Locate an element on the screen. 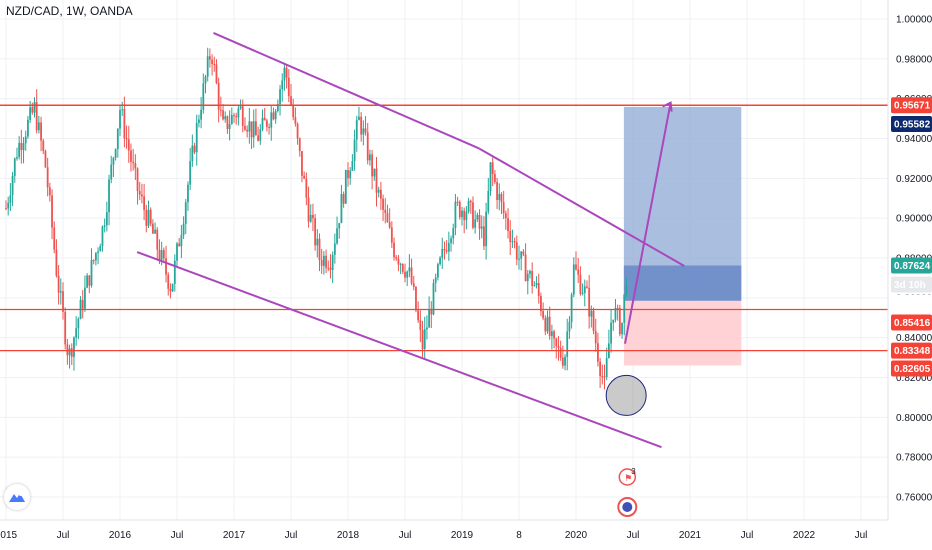 This screenshot has height=550, width=932. price-tick-label: 0.82000 is located at coordinates (914, 378).